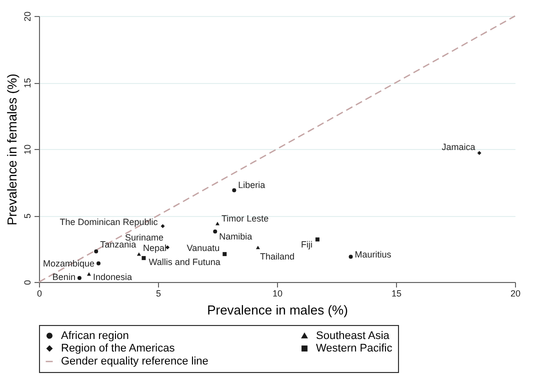 The image size is (538, 391). I want to click on annotation: Benin, so click(64, 277).